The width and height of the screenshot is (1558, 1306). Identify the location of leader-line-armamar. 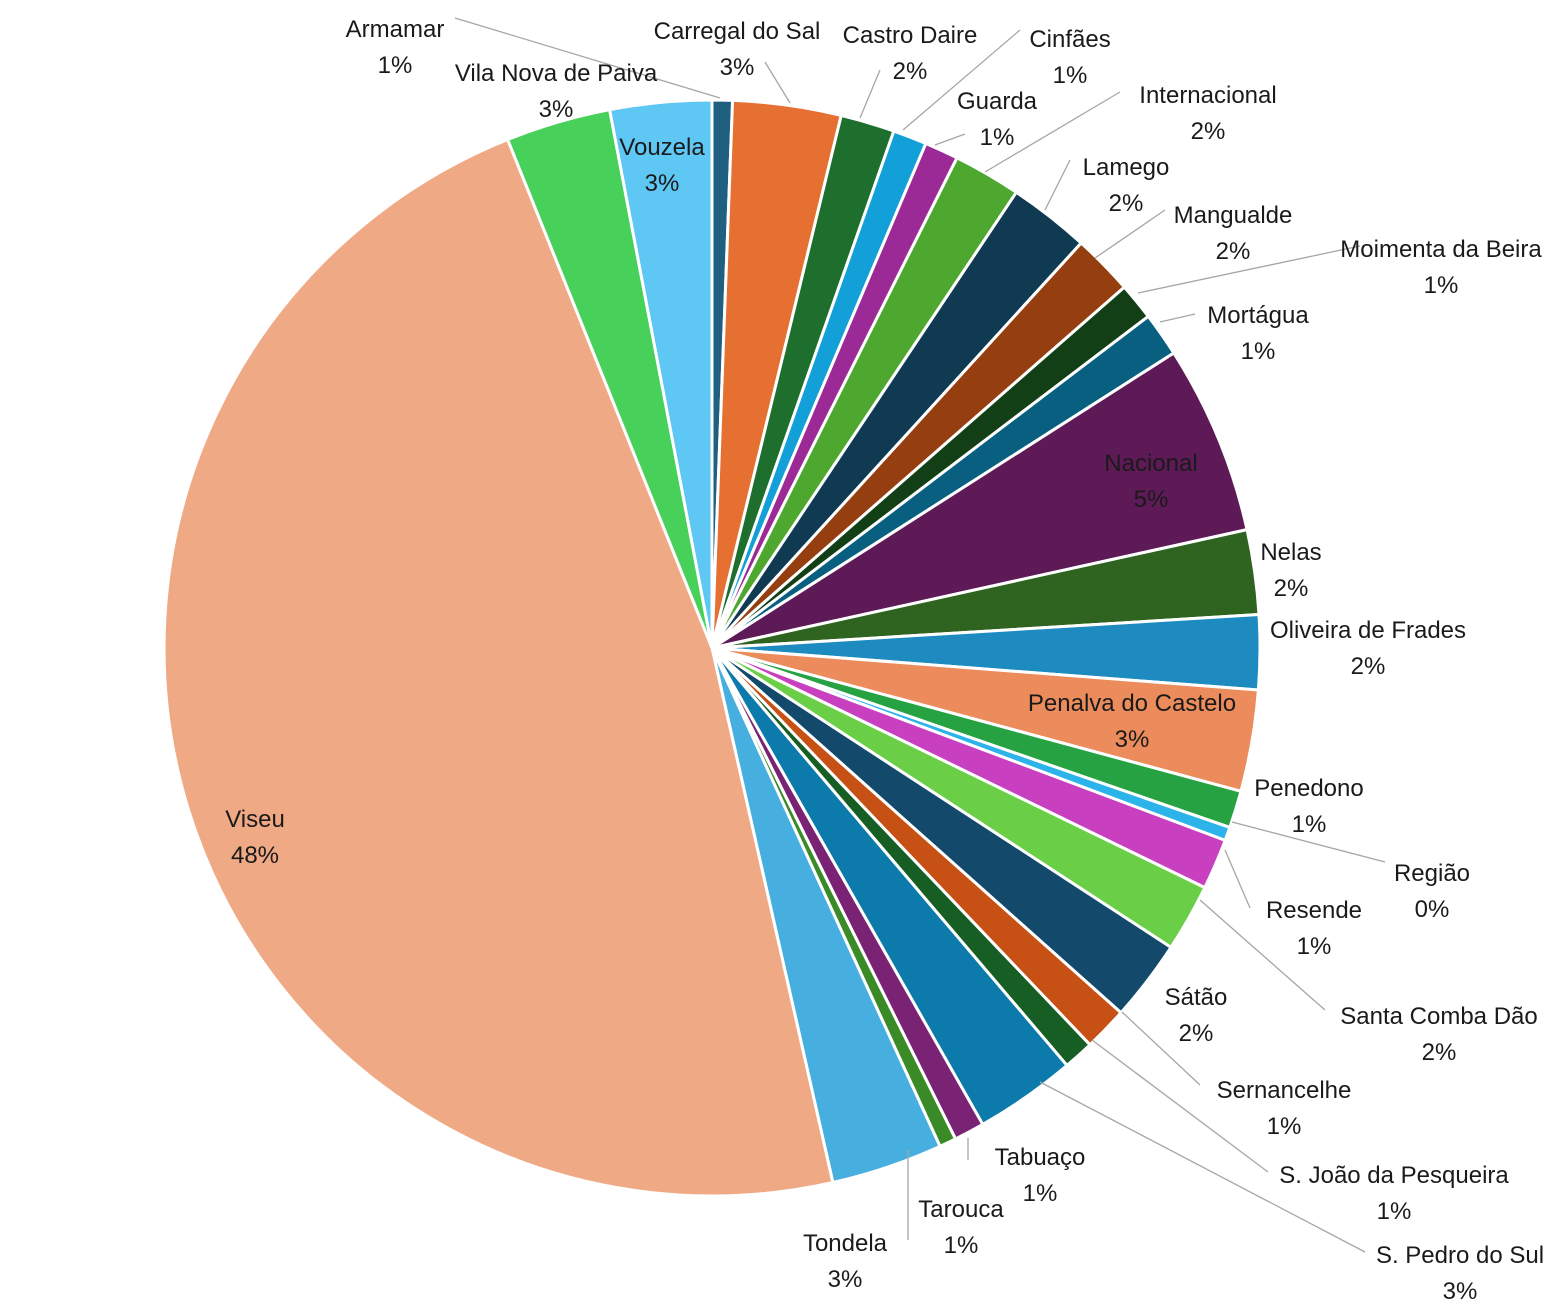
(587, 58).